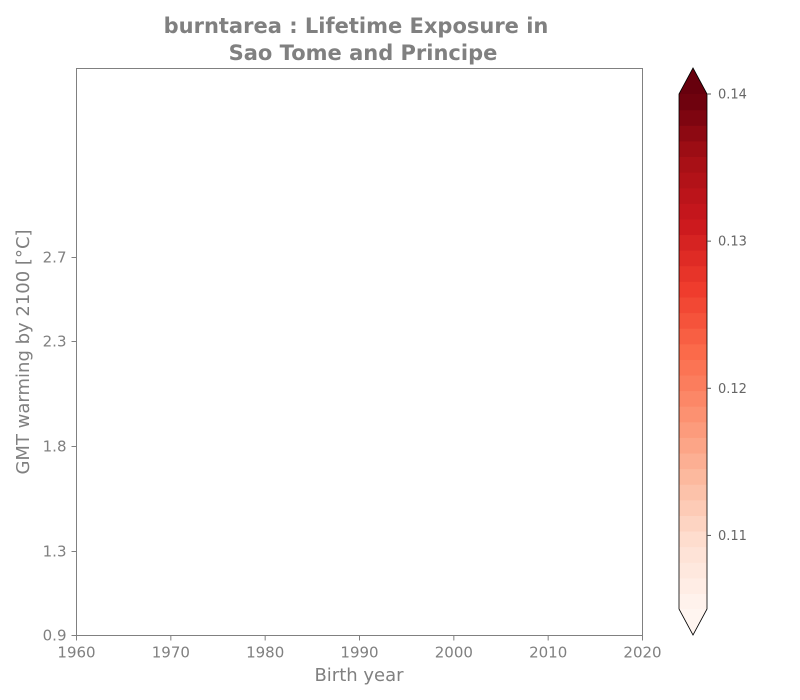 This screenshot has height=700, width=800. Describe the element at coordinates (76, 653) in the screenshot. I see `x-tick-label: 1960` at that location.